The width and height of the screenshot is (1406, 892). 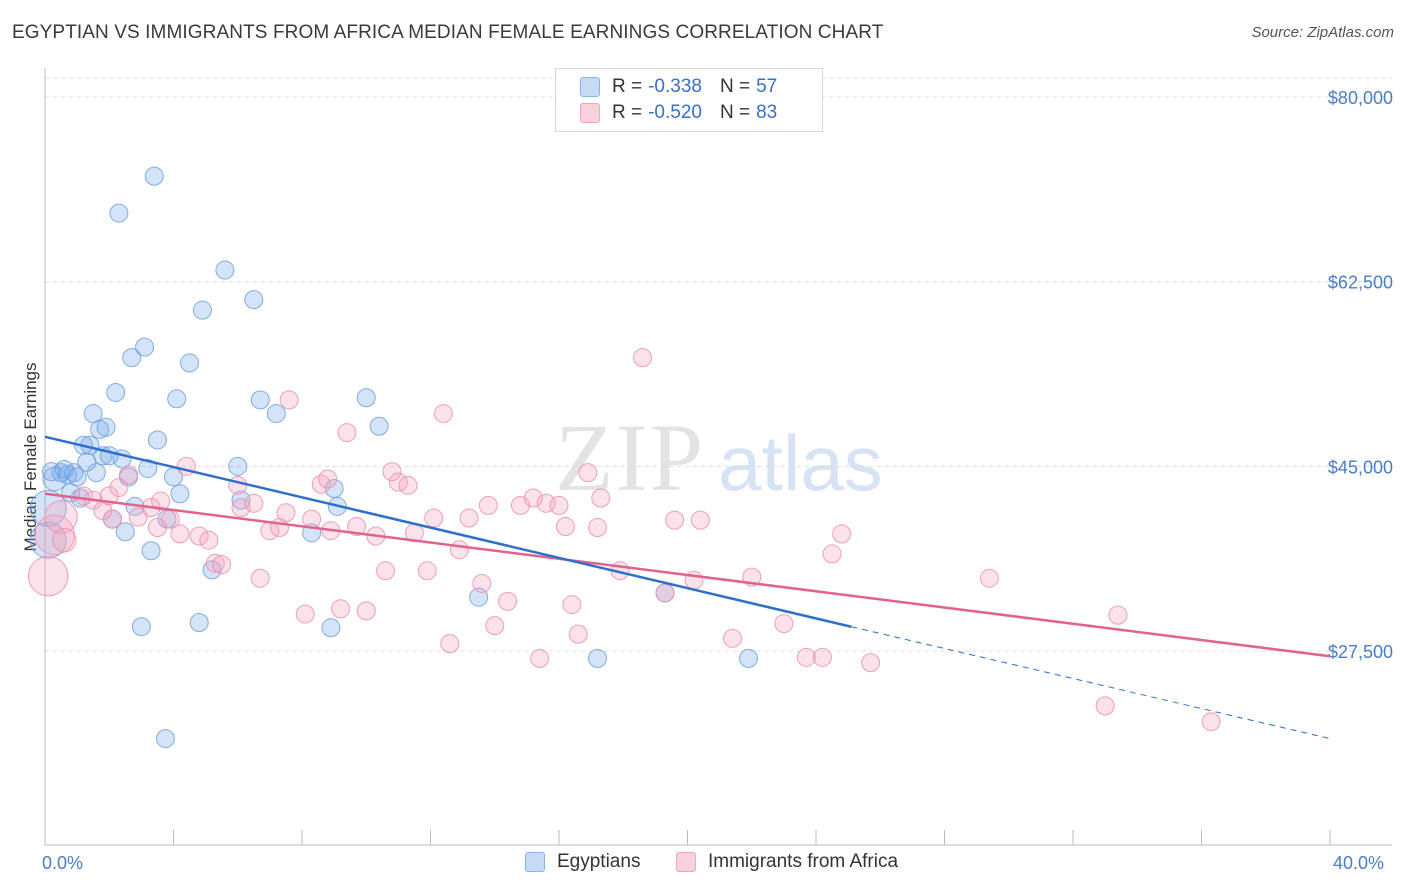 I want to click on legend-item-immigrants: Immigrants from Africa, so click(x=787, y=862).